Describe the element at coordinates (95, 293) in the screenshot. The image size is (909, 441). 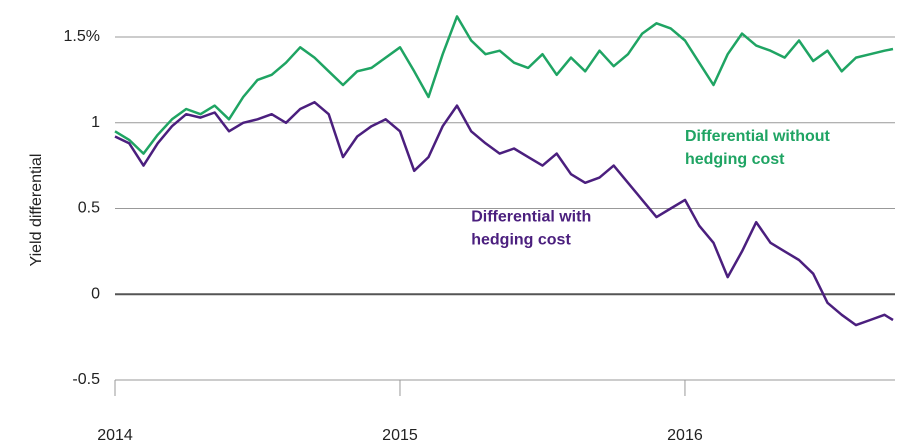
I see `y-tick-label: 0` at that location.